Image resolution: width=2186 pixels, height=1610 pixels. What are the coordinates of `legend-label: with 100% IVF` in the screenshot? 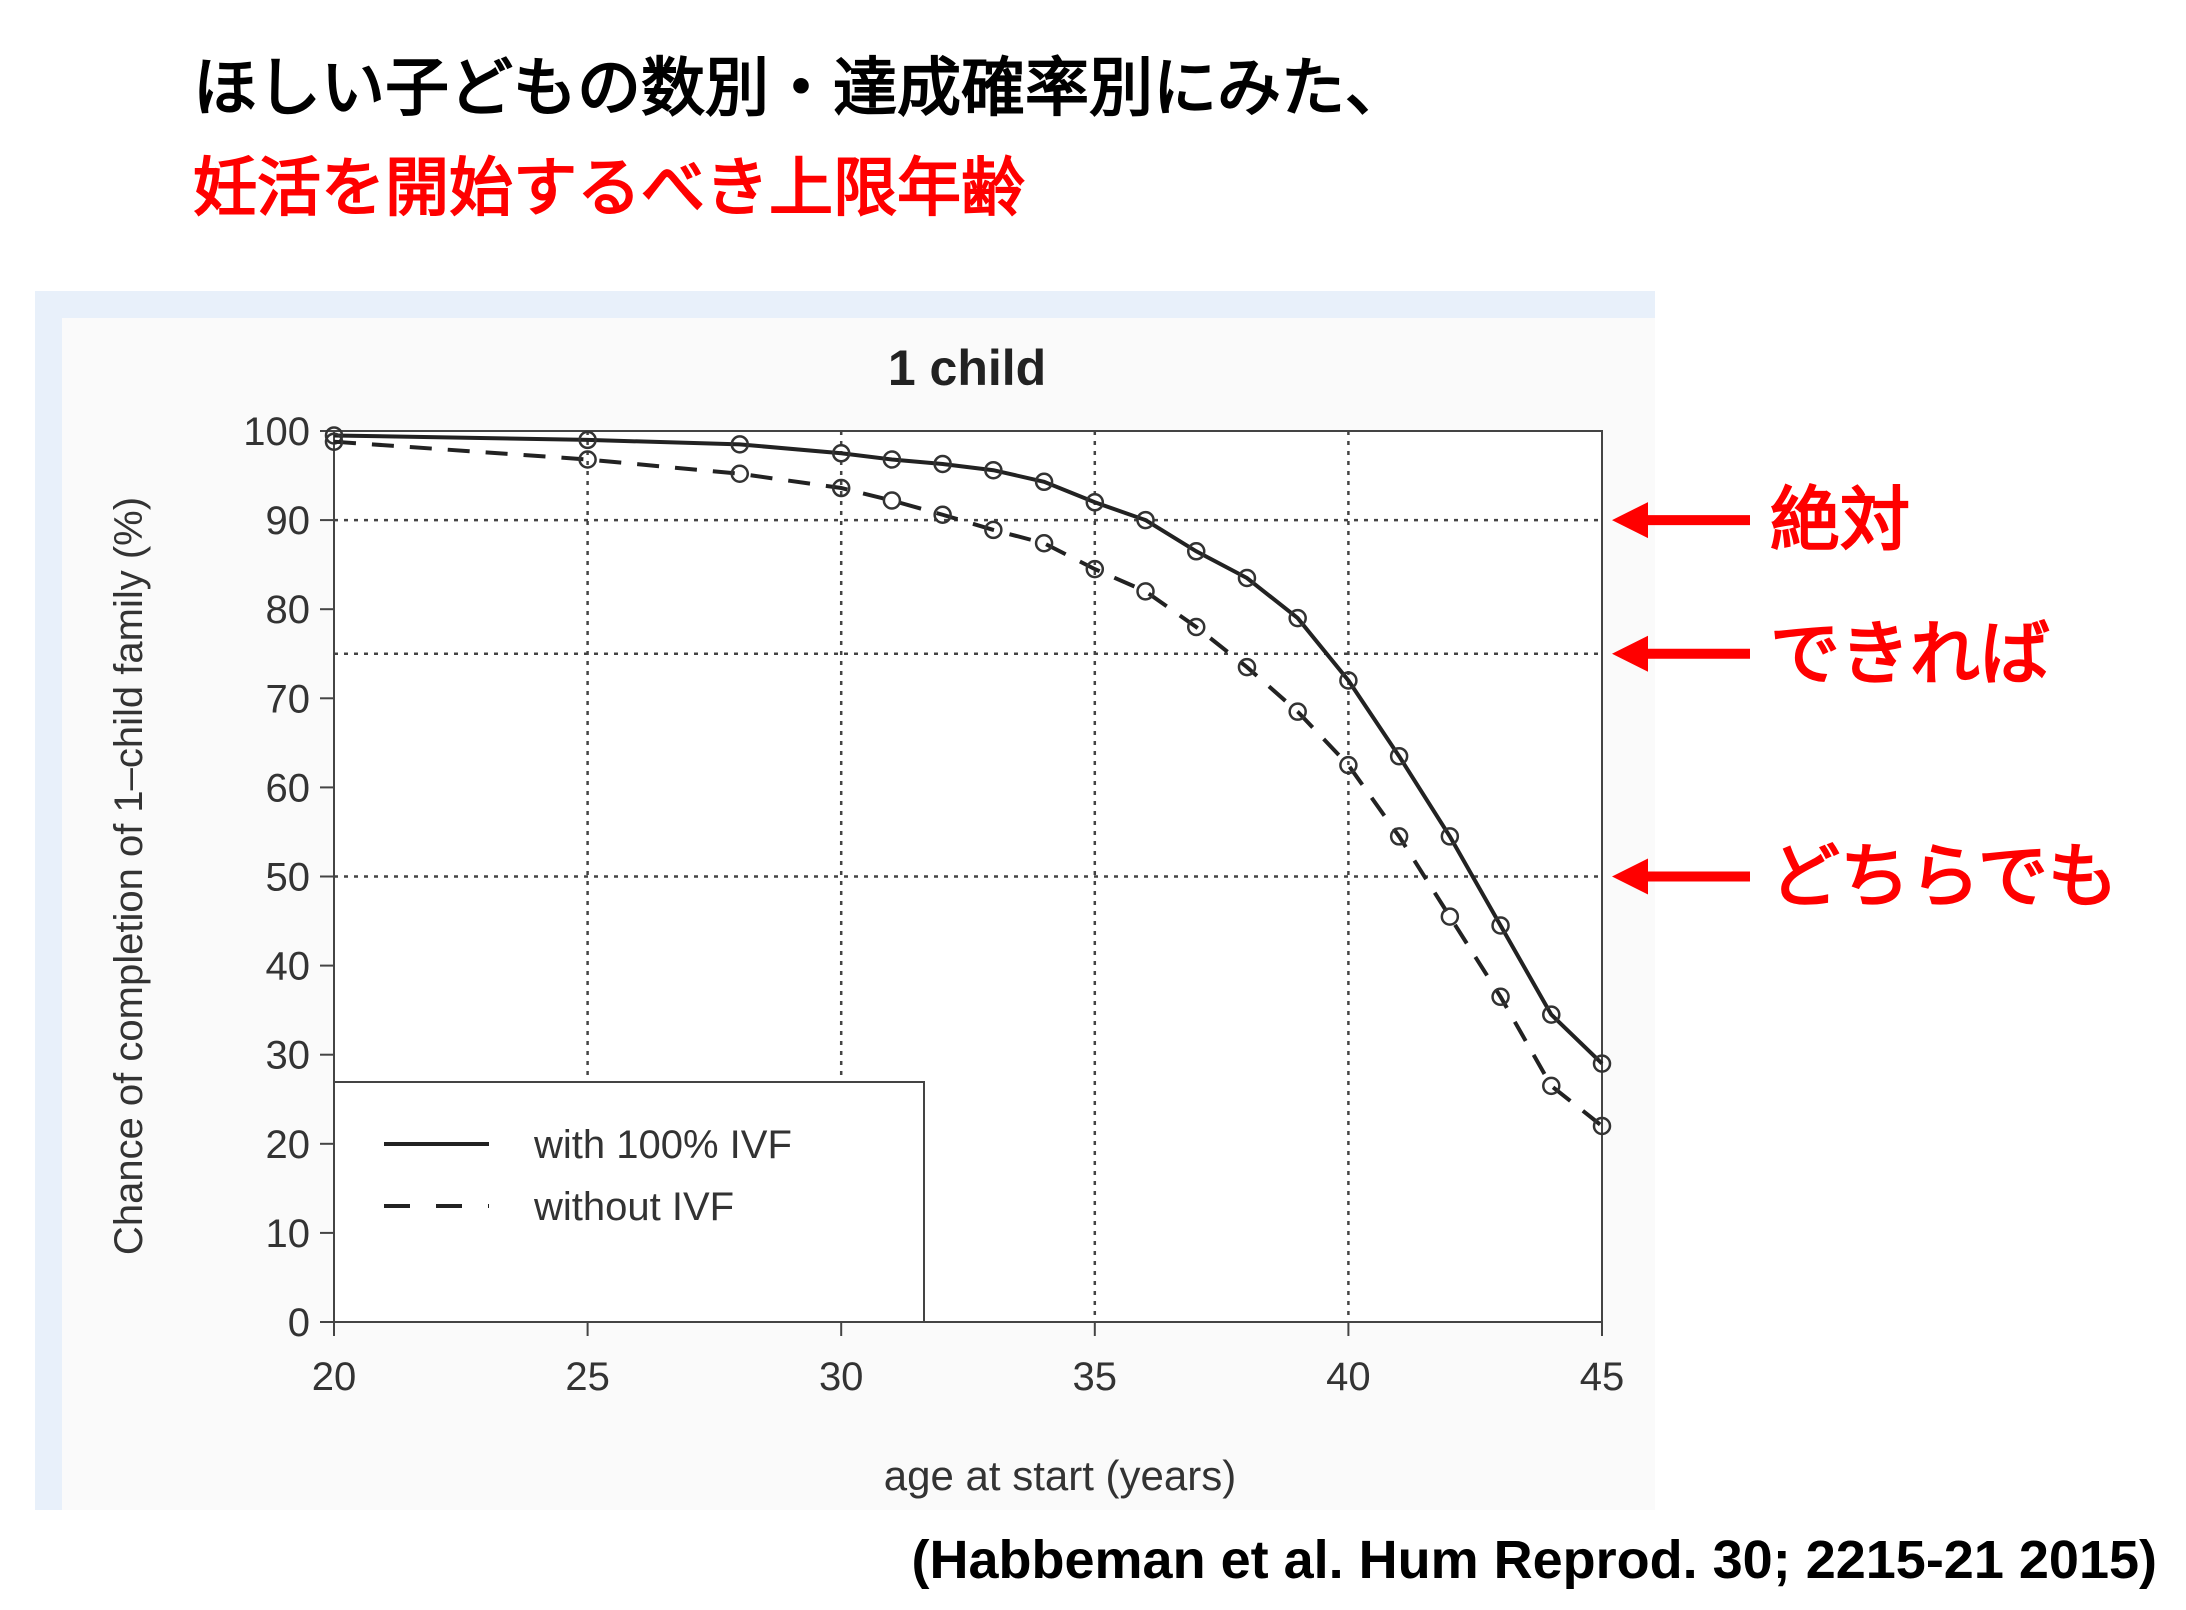 It's located at (662, 1145).